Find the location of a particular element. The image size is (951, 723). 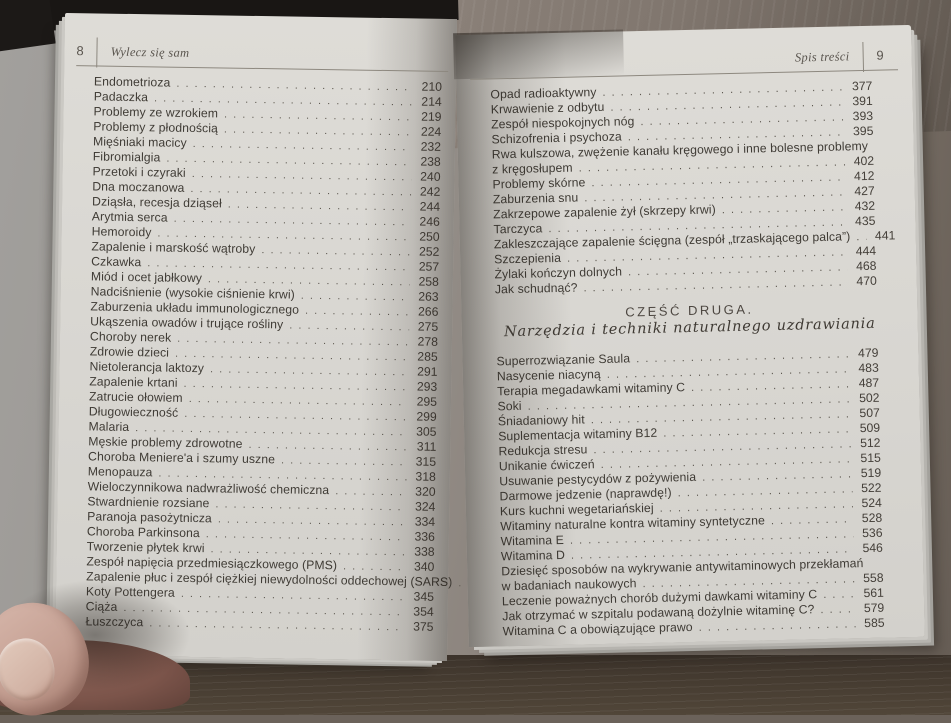

left-running-title: Wylecz się sam is located at coordinates (150, 52).